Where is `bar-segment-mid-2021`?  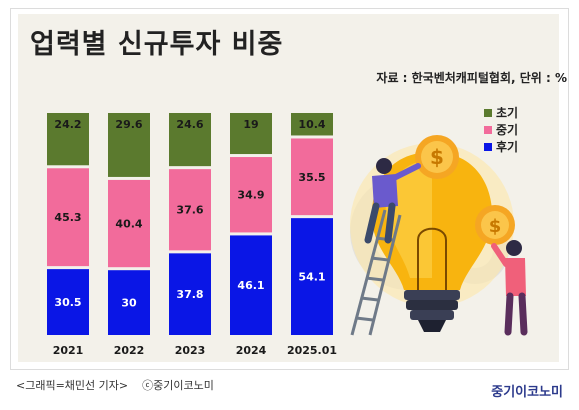 bar-segment-mid-2021 is located at coordinates (68, 217).